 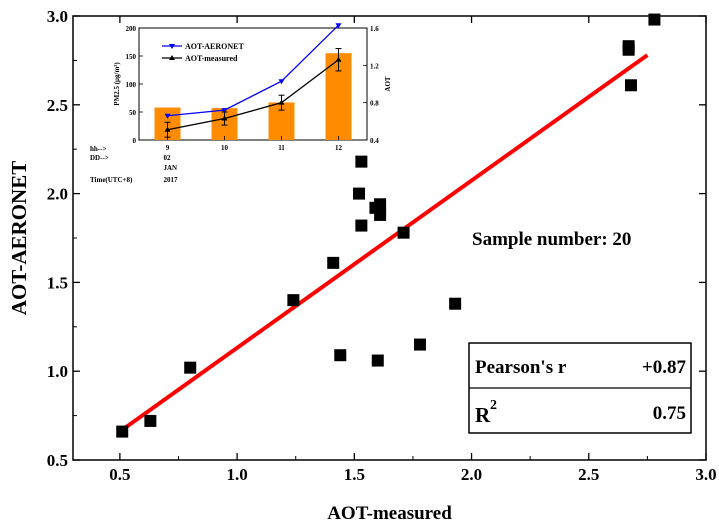 I want to click on x-tick-label: 0.5, so click(x=119, y=474).